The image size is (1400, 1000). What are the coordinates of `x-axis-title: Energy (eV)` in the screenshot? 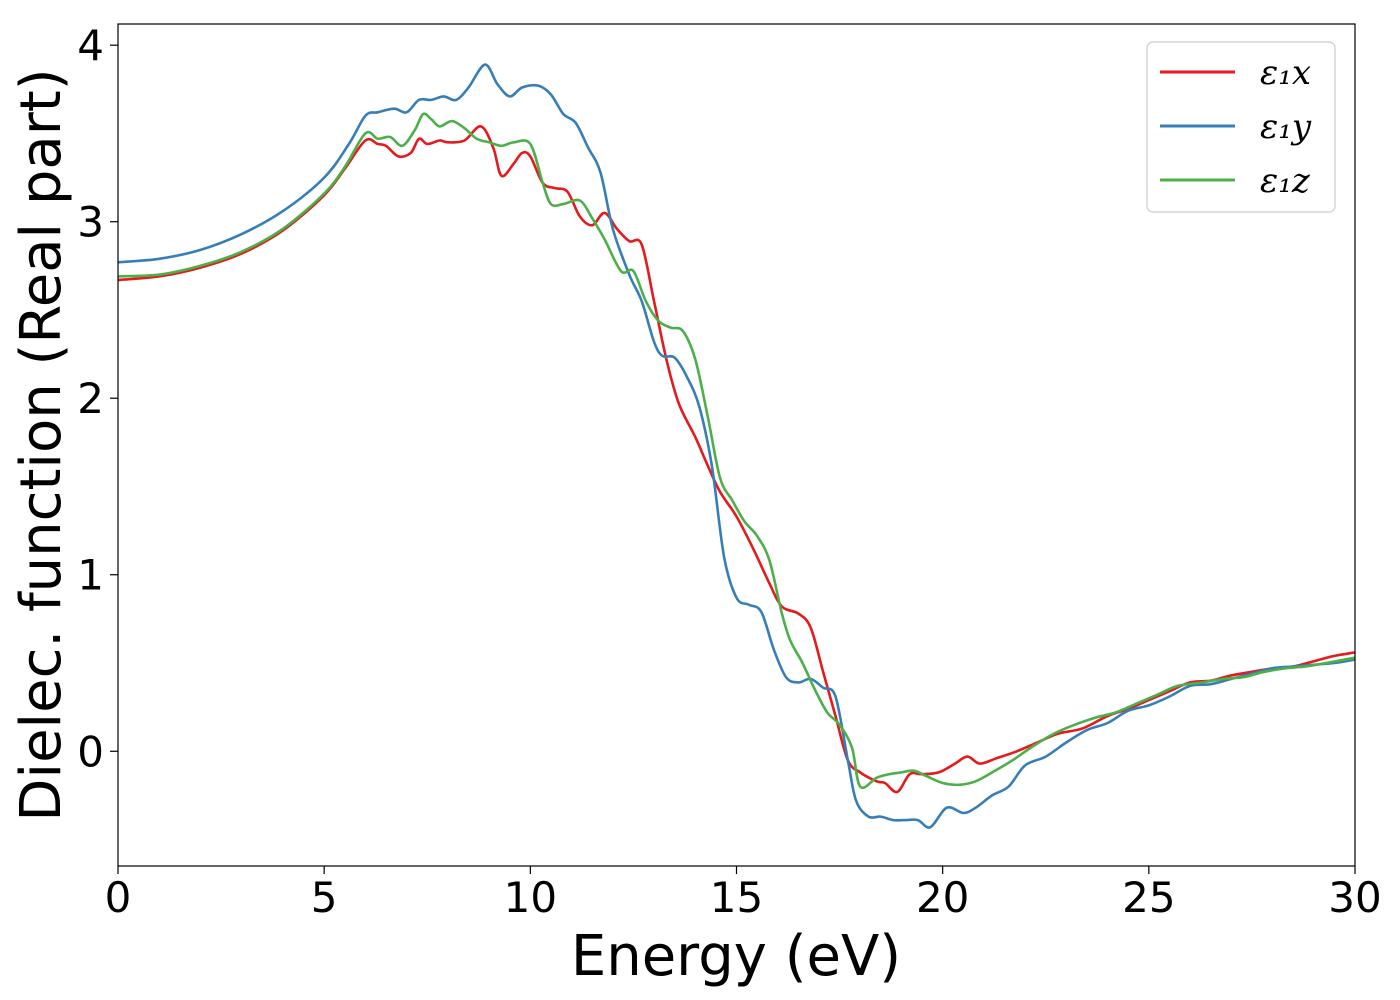 It's located at (736, 956).